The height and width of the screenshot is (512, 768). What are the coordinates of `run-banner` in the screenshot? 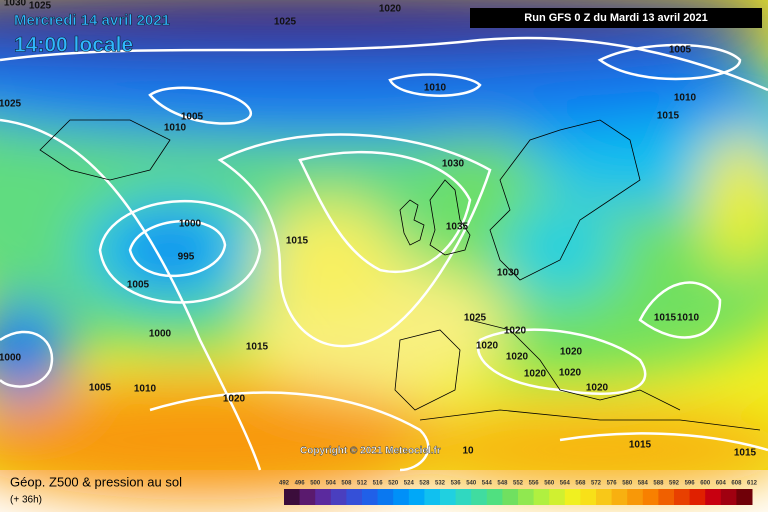 It's located at (616, 18).